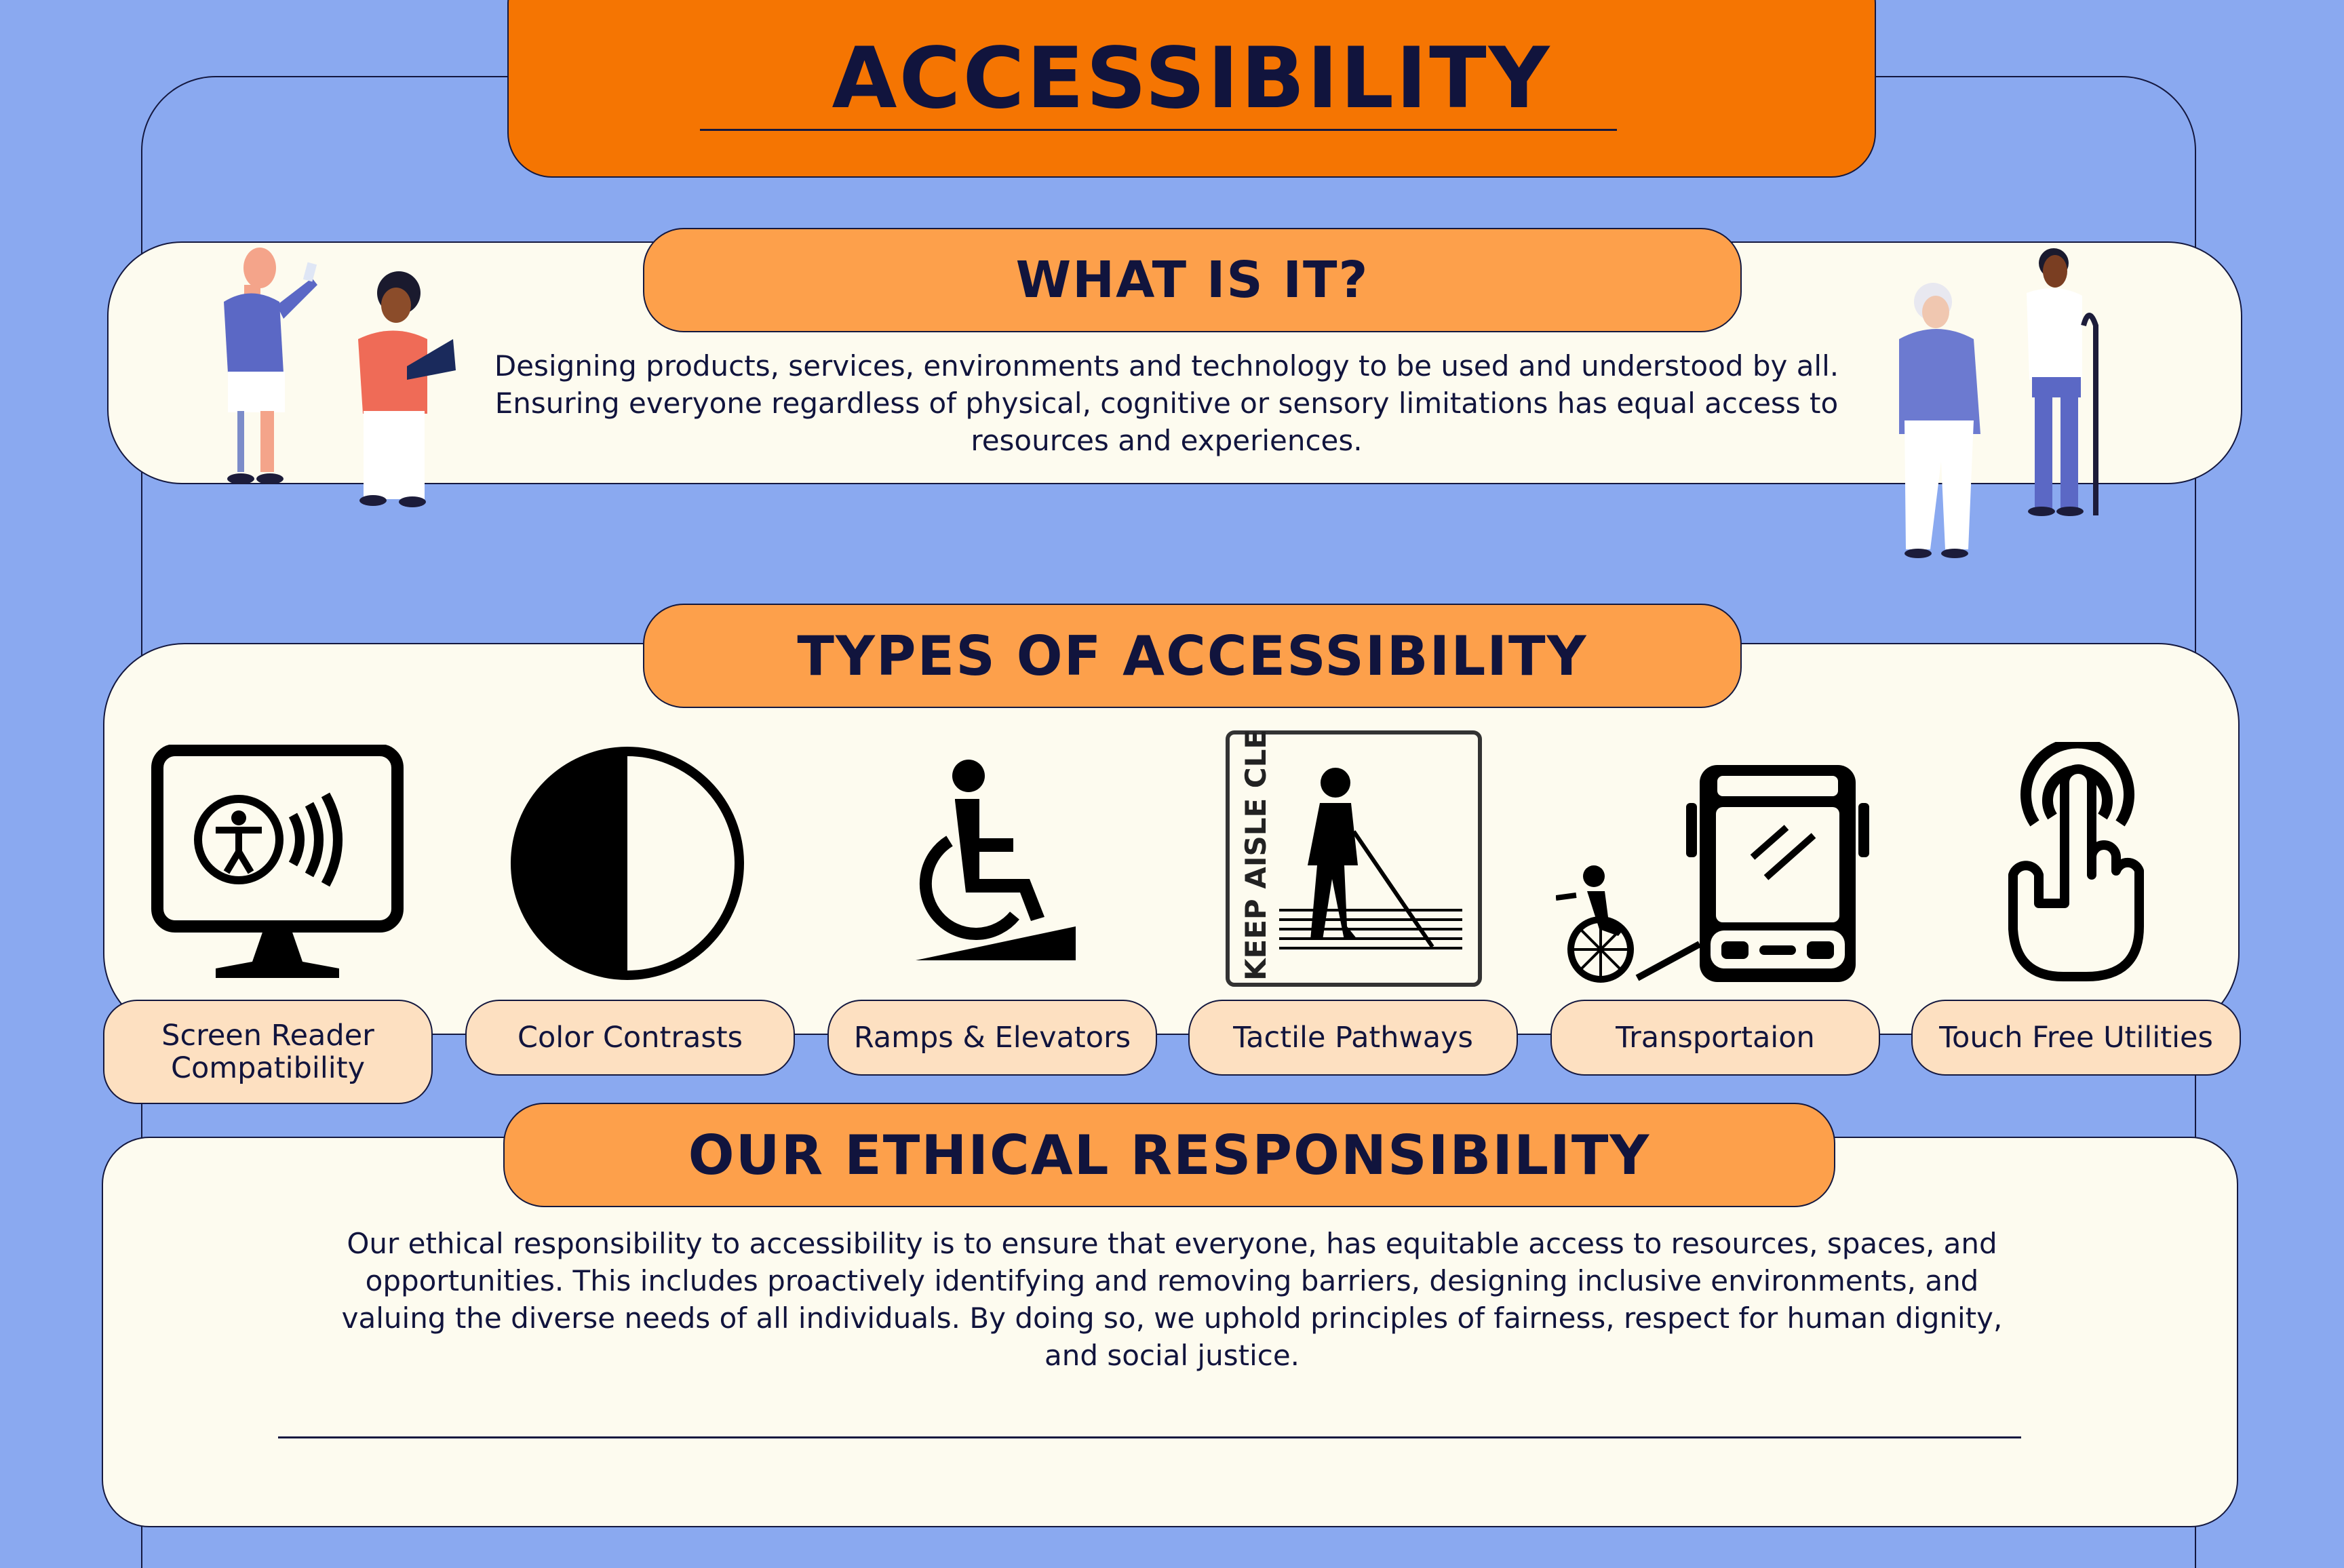 This screenshot has width=2344, height=1568. Describe the element at coordinates (2076, 861) in the screenshot. I see `touch-free-icon` at that location.